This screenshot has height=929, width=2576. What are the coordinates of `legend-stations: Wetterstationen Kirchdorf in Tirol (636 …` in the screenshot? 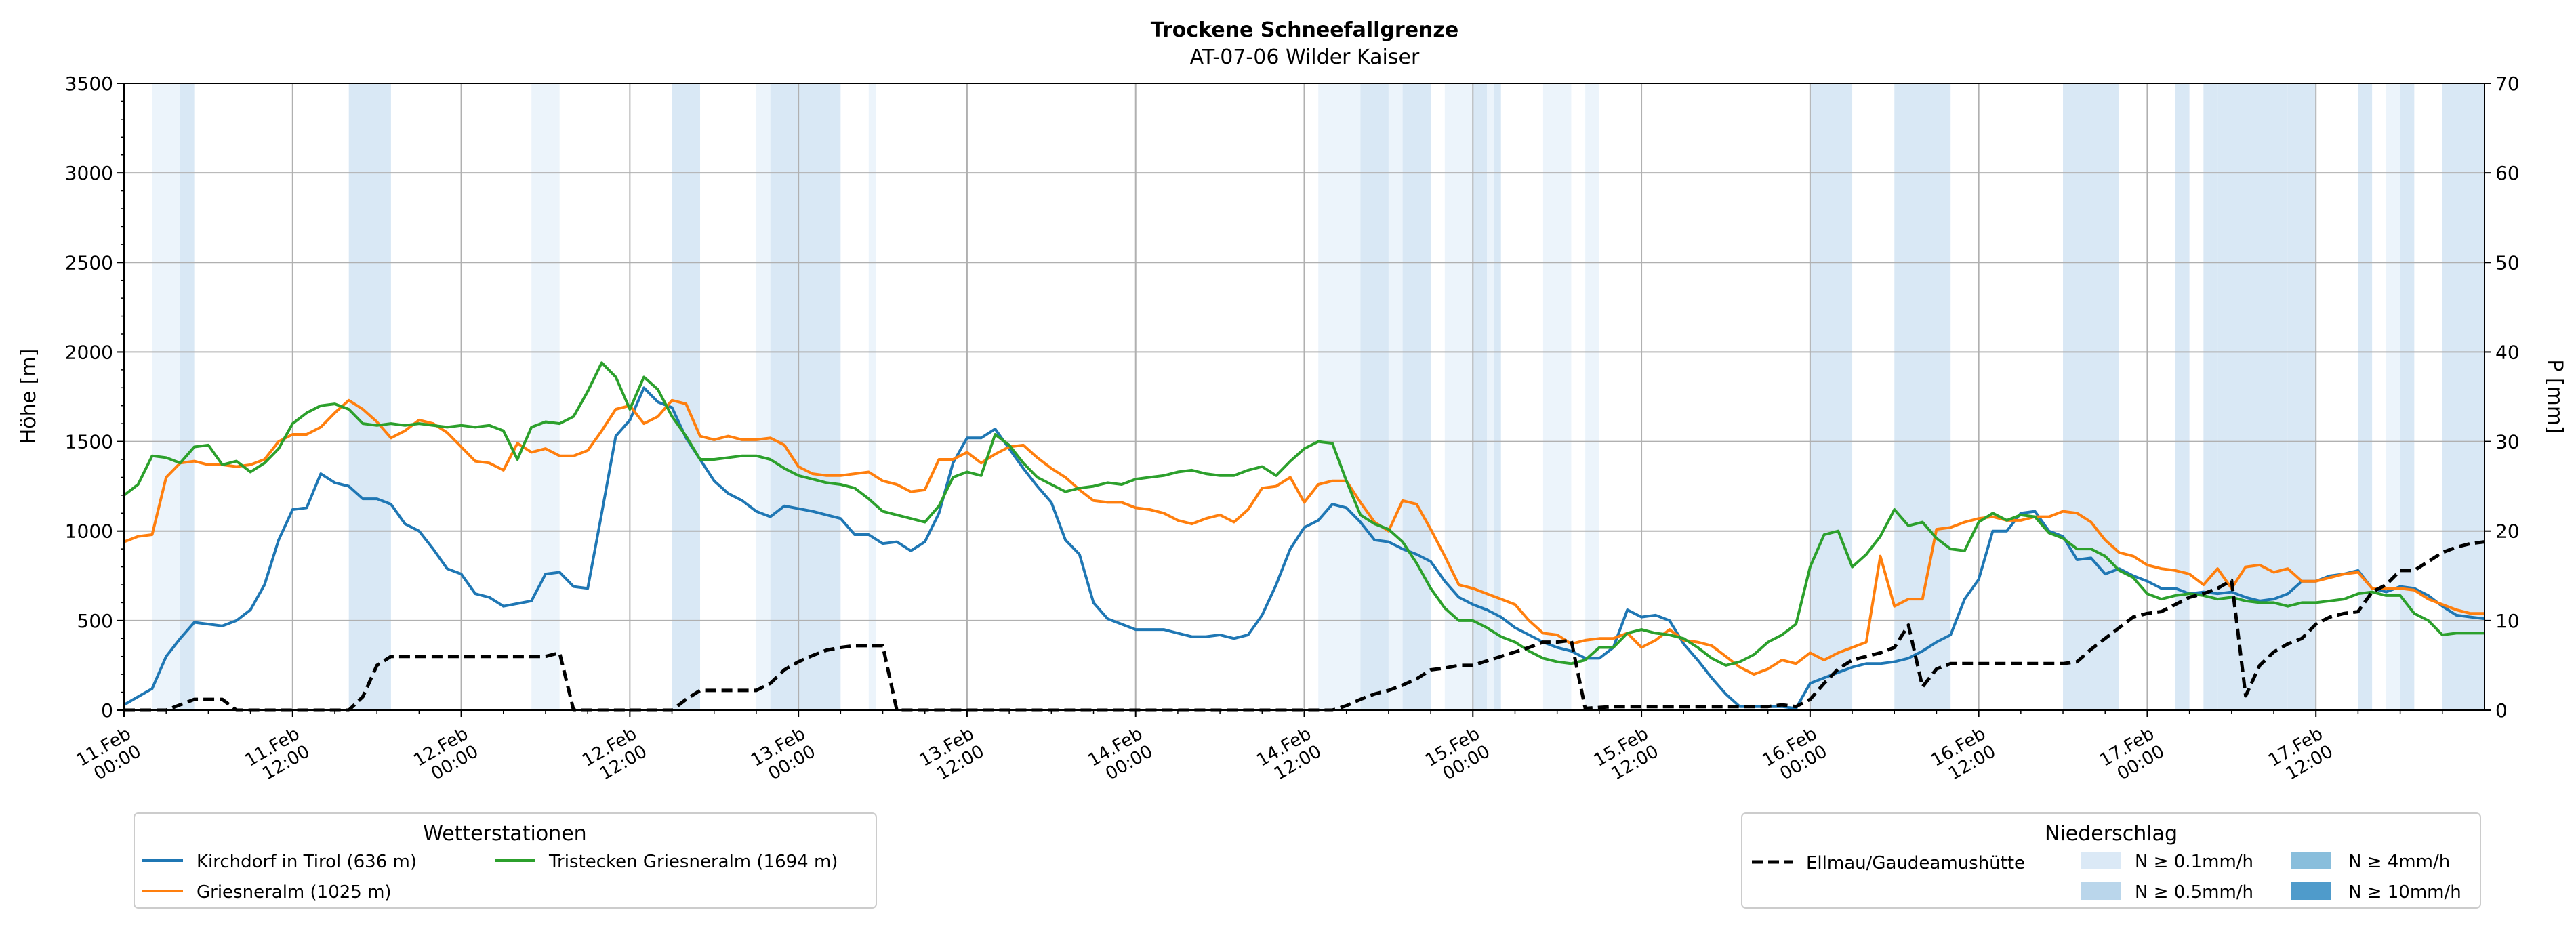 It's located at (506, 860).